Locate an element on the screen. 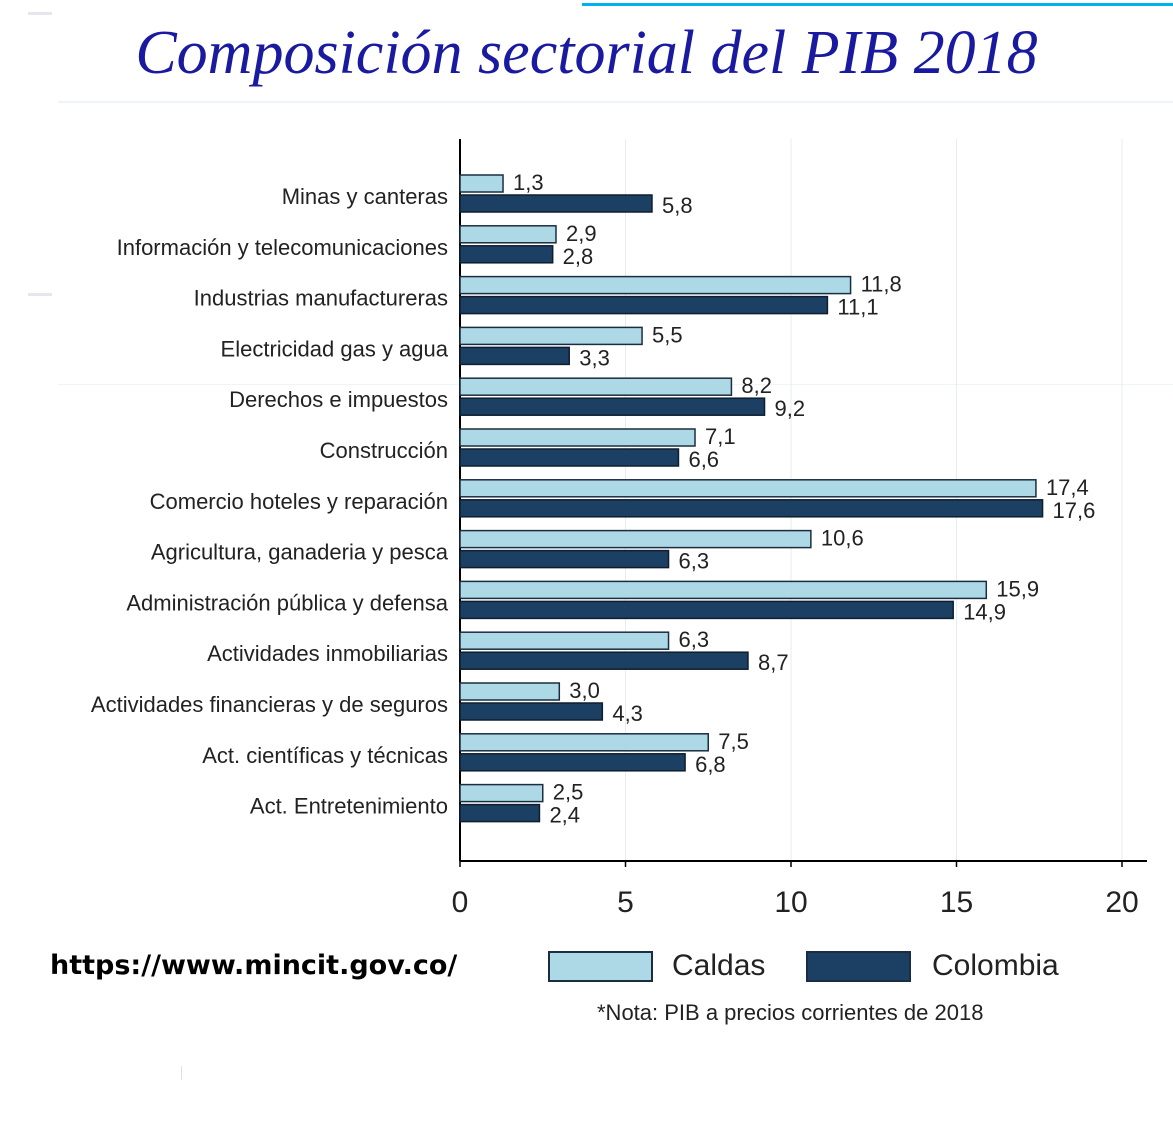  bottom-mark is located at coordinates (181, 1073).